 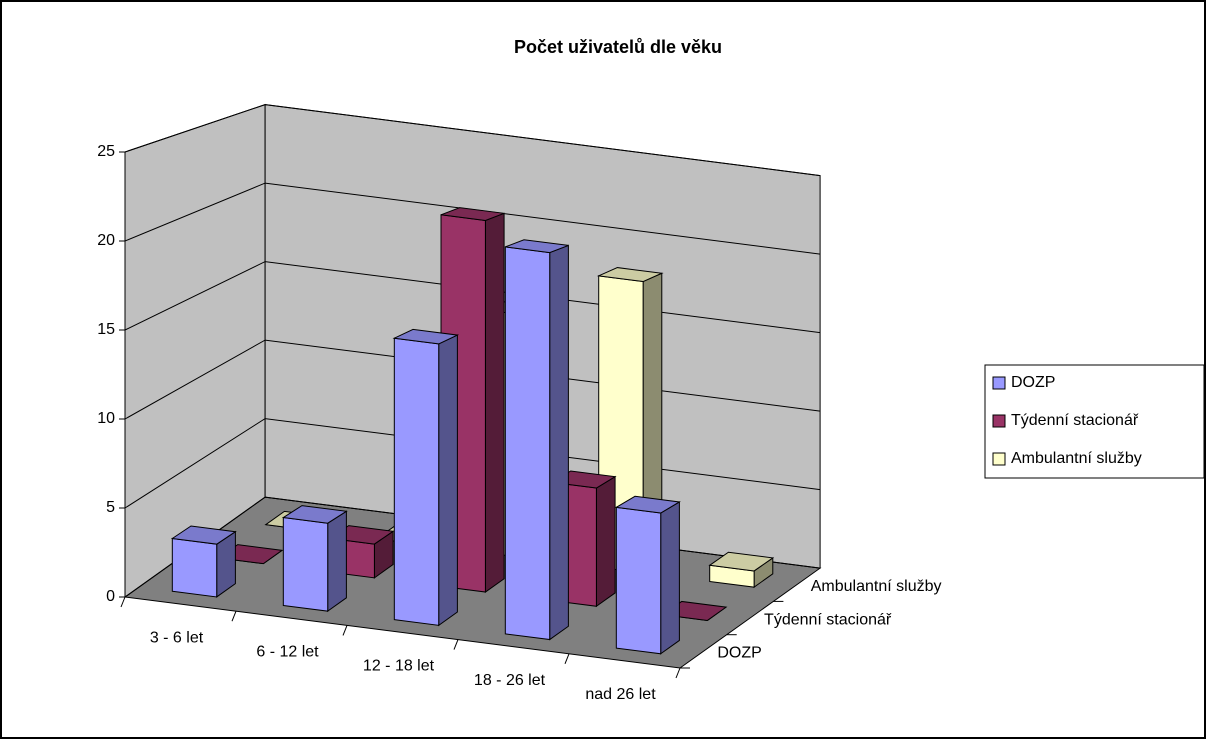 What do you see at coordinates (828, 619) in the screenshot?
I see `depth-label: Týdenní stacionář` at bounding box center [828, 619].